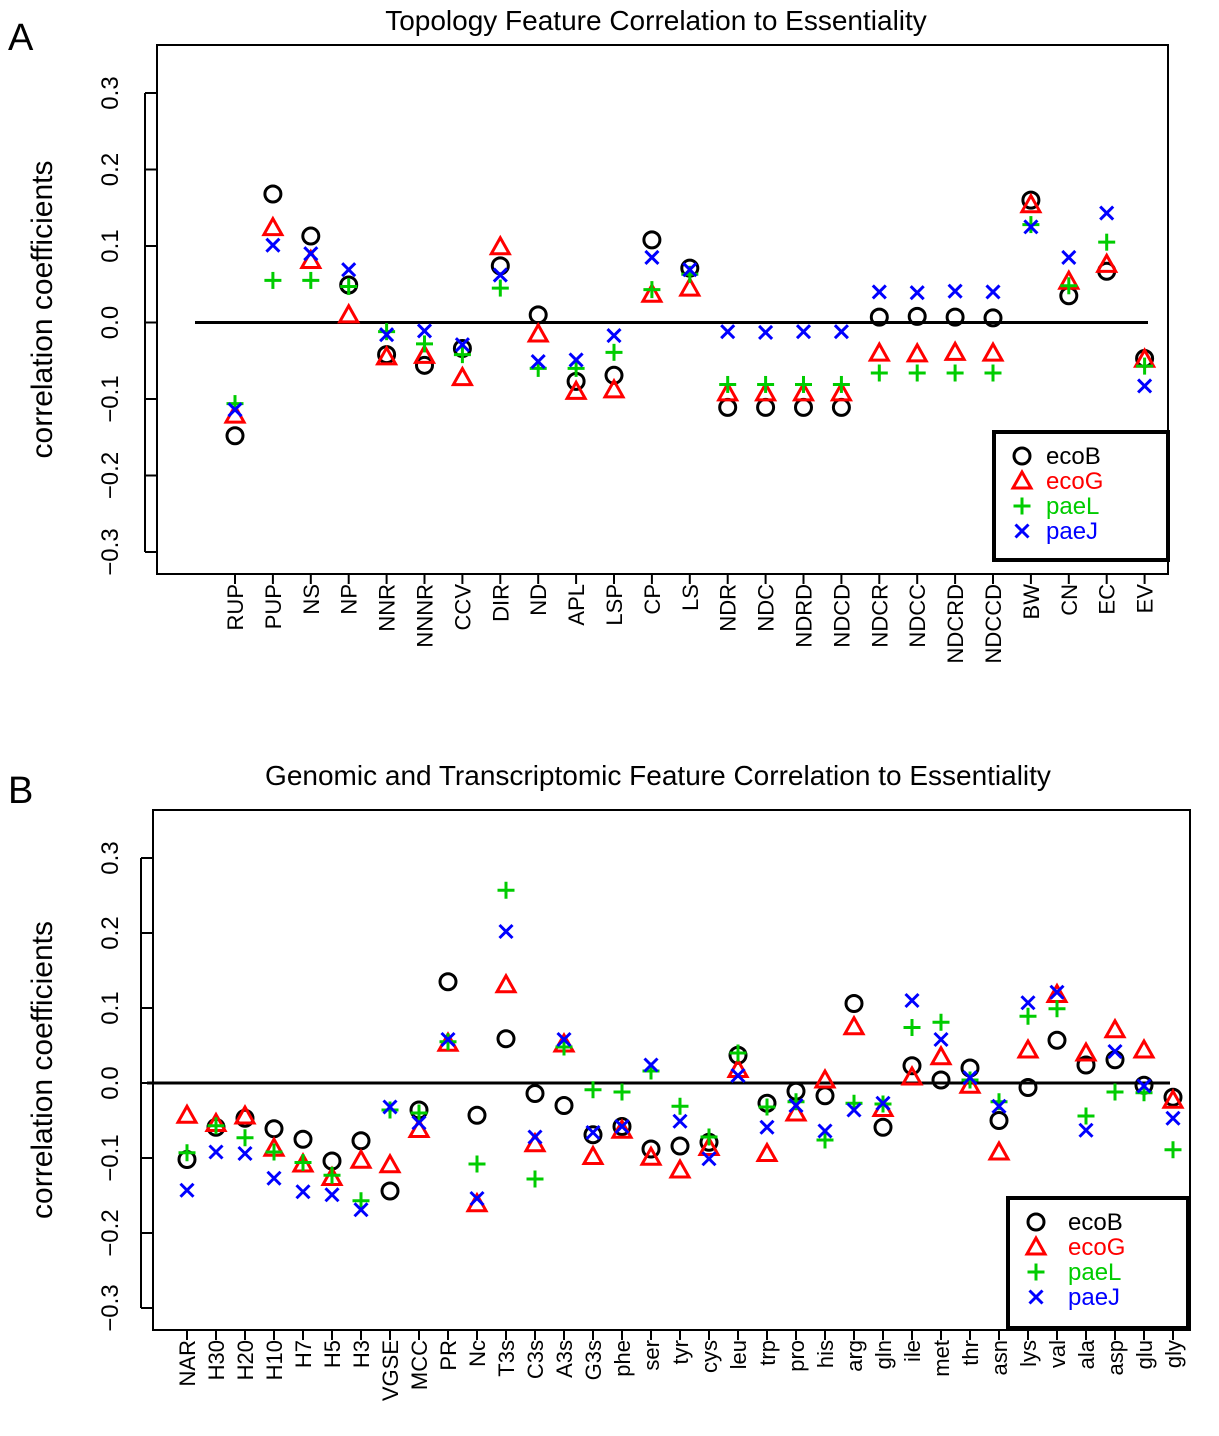  What do you see at coordinates (311, 254) in the screenshot?
I see `point-paeJ-NS` at bounding box center [311, 254].